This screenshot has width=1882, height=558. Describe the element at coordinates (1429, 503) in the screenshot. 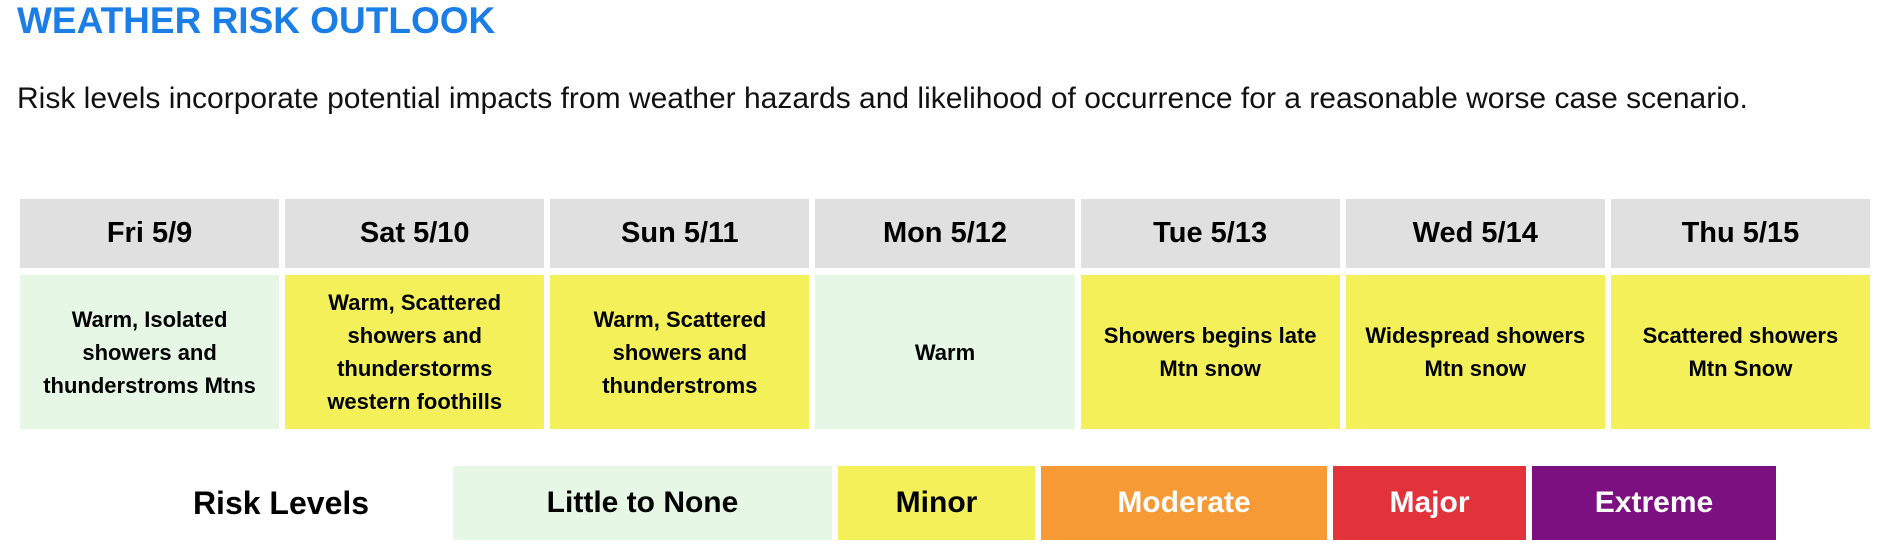

I see `legend-item: Major` at that location.